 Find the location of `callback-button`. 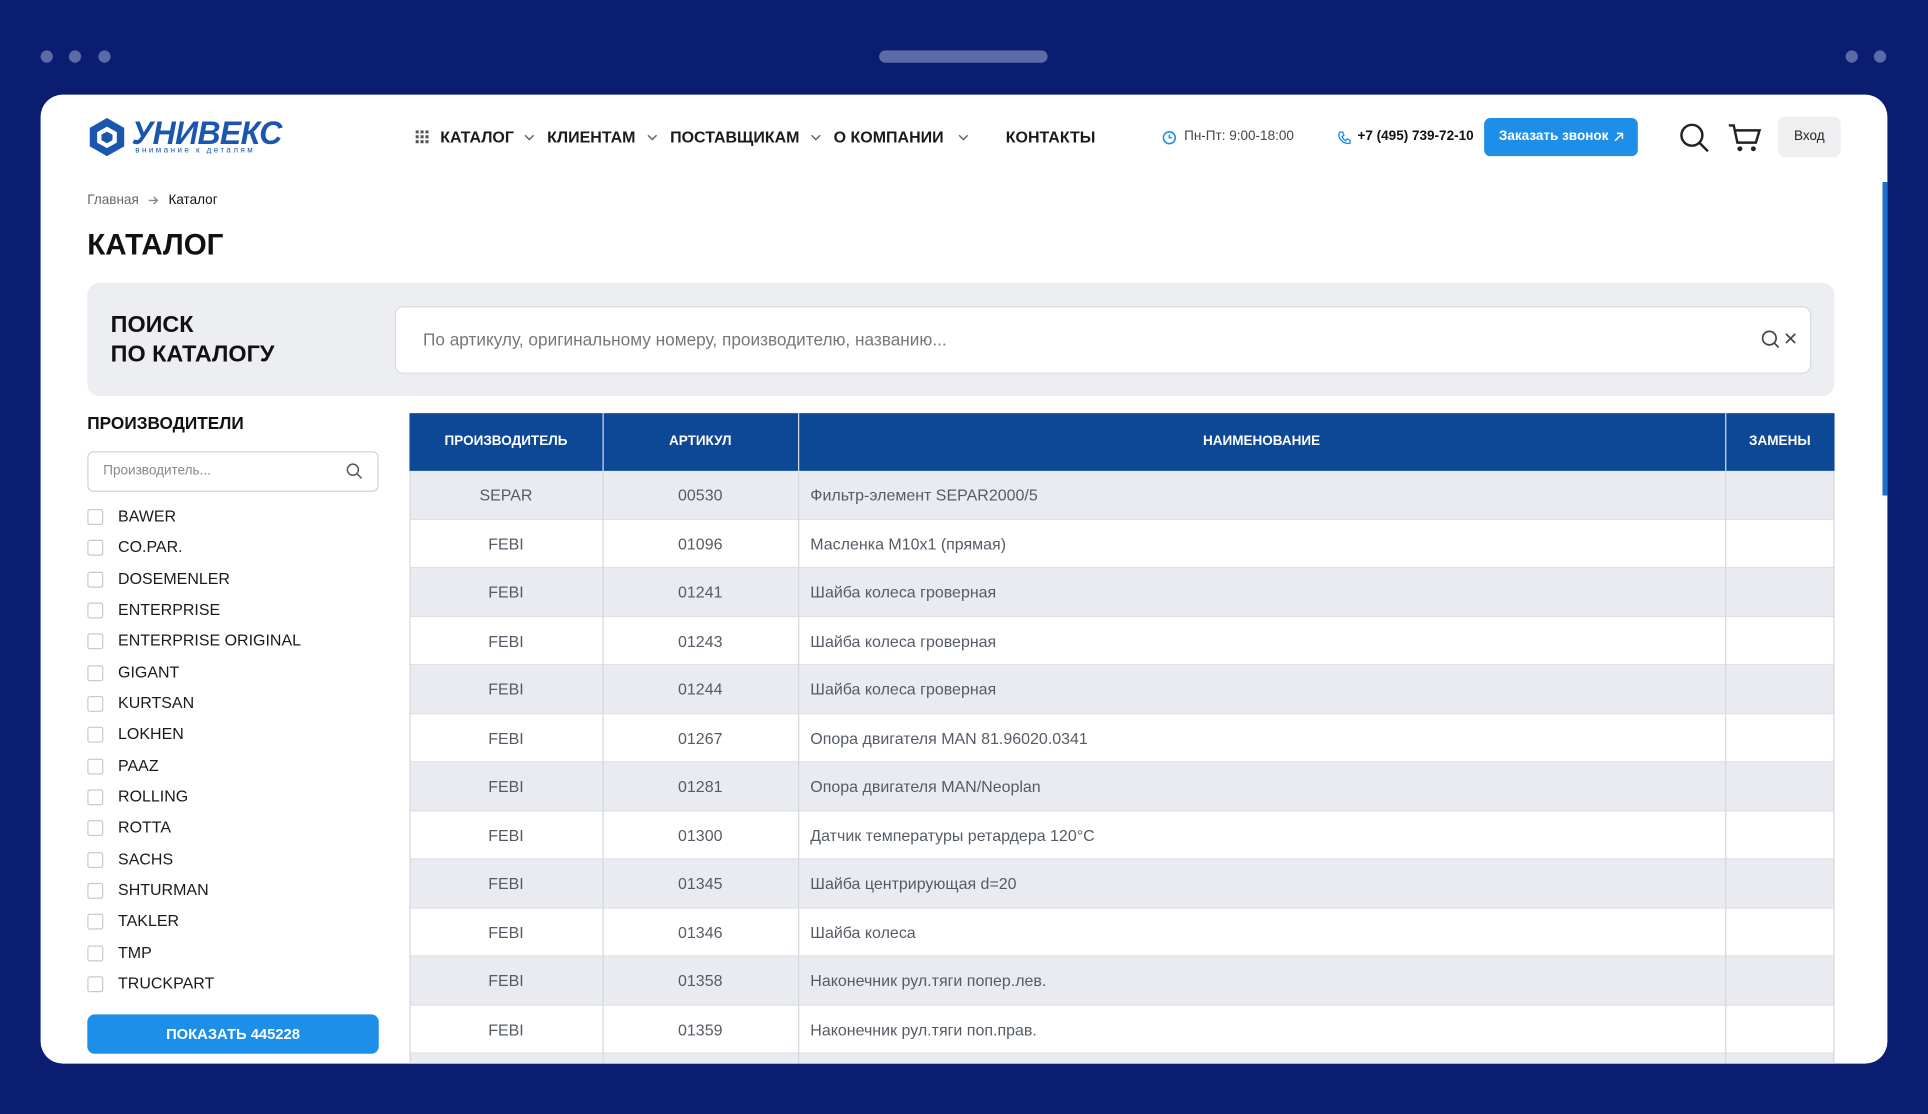

callback-button is located at coordinates (1561, 137).